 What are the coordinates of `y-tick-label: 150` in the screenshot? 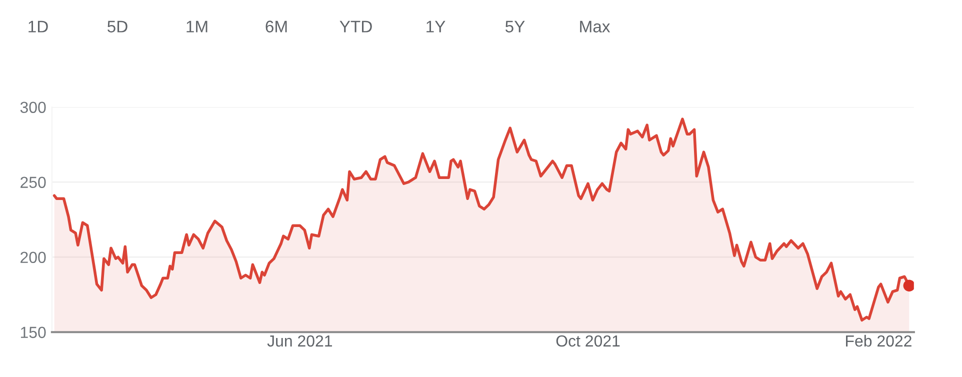 It's located at (33, 332).